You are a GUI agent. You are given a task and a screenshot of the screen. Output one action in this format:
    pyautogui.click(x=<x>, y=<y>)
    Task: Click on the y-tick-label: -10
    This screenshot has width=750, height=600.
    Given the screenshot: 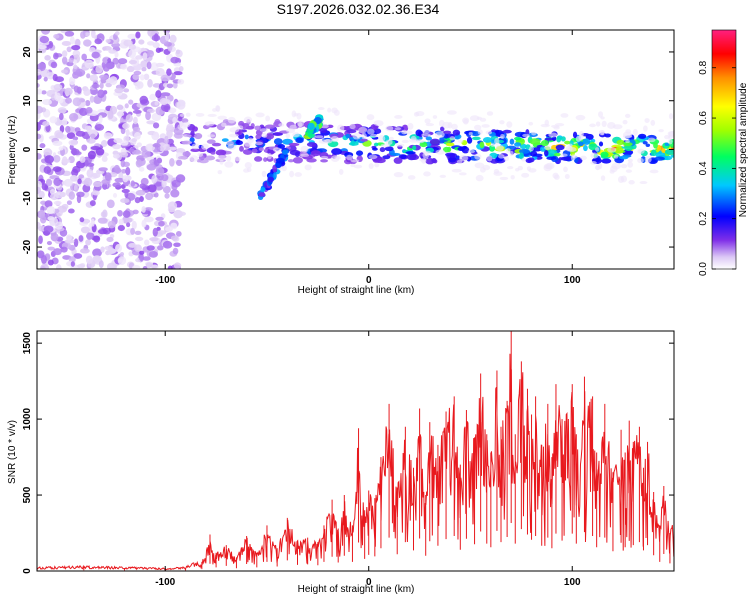 What is the action you would take?
    pyautogui.click(x=27, y=198)
    